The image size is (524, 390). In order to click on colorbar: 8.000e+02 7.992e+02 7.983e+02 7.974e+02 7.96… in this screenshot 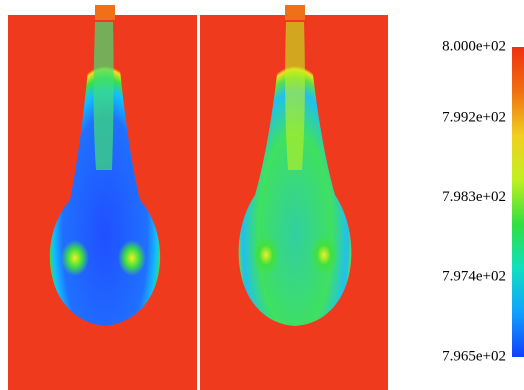, I will do `click(483, 201)`.